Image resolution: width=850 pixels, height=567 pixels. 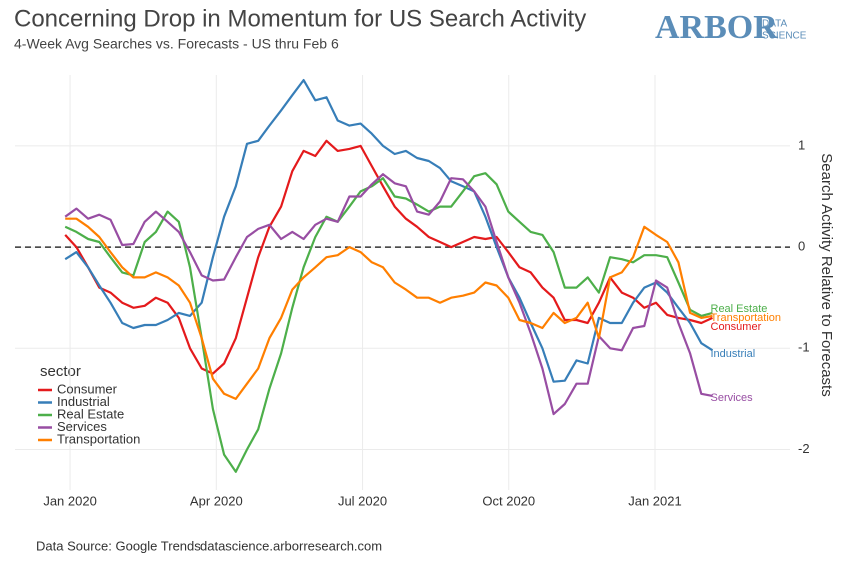 I want to click on source: Data Source: Google Trends, so click(x=118, y=545).